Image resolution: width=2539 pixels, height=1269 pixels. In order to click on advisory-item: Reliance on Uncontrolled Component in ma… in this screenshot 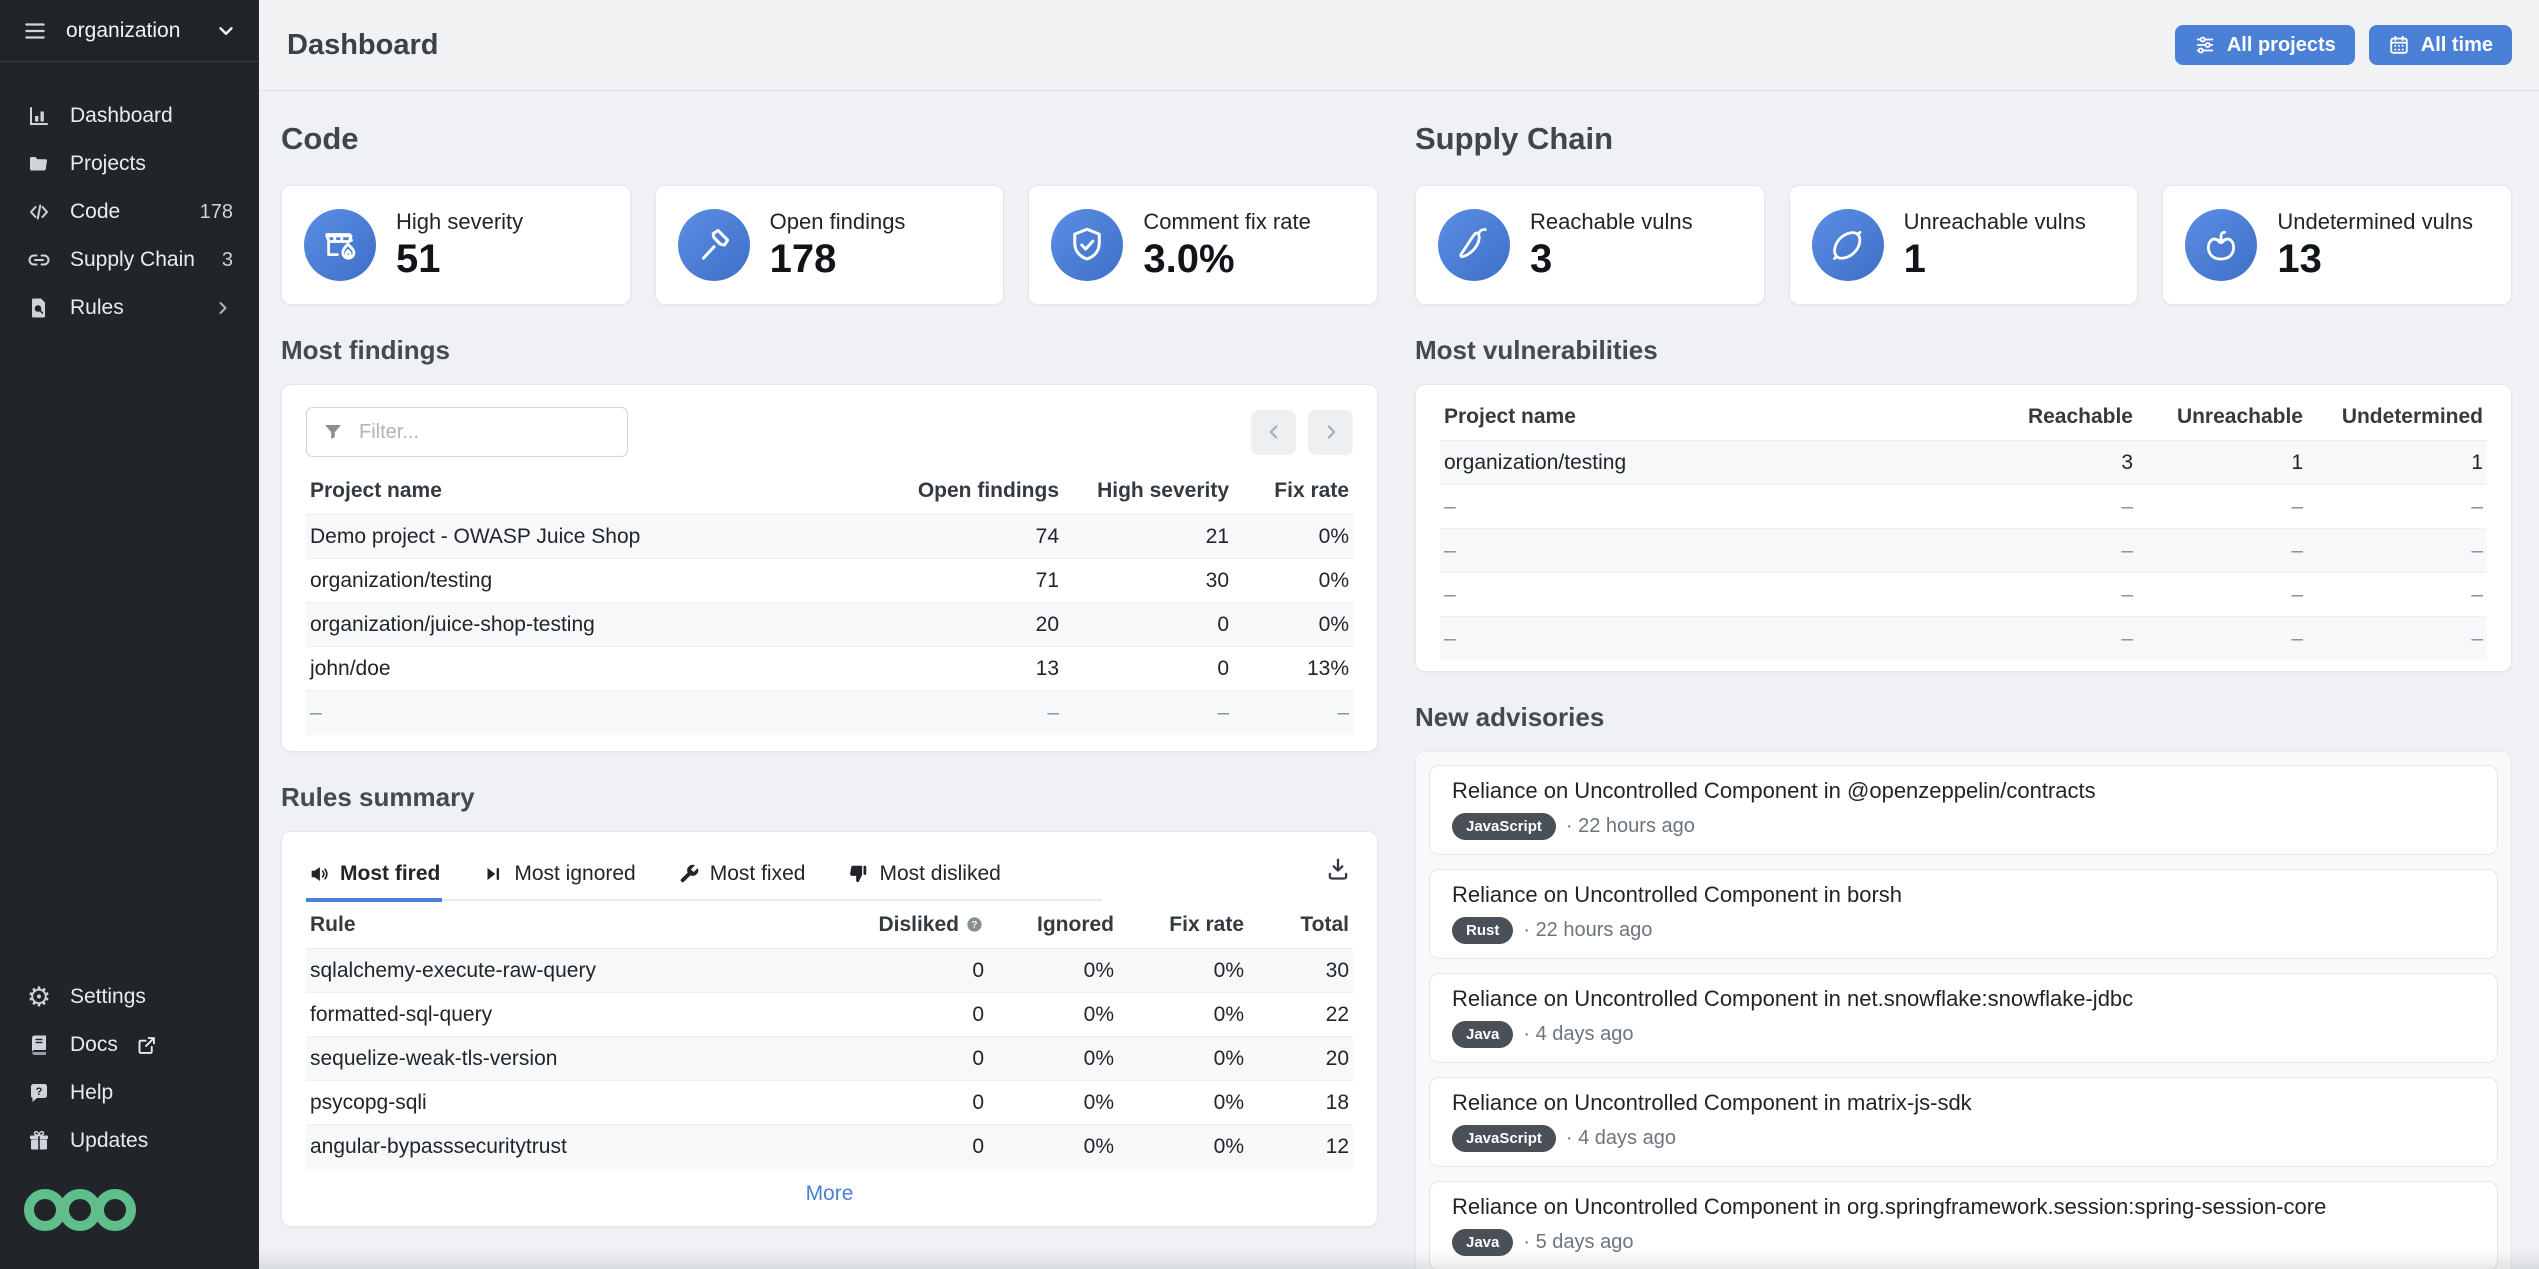, I will do `click(1963, 1122)`.